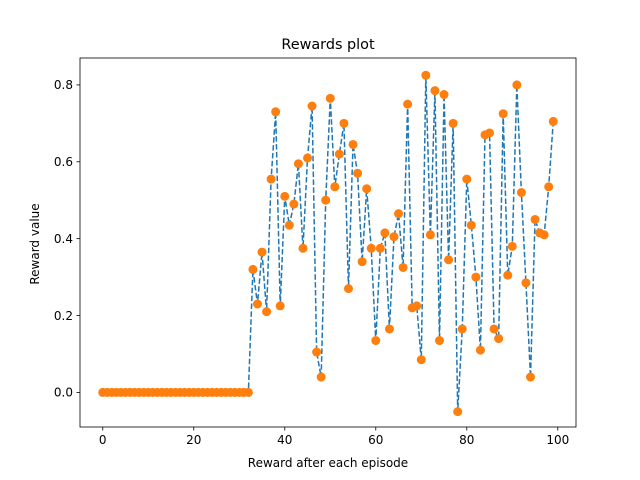  I want to click on y-tick-label: 0.6, so click(63, 162).